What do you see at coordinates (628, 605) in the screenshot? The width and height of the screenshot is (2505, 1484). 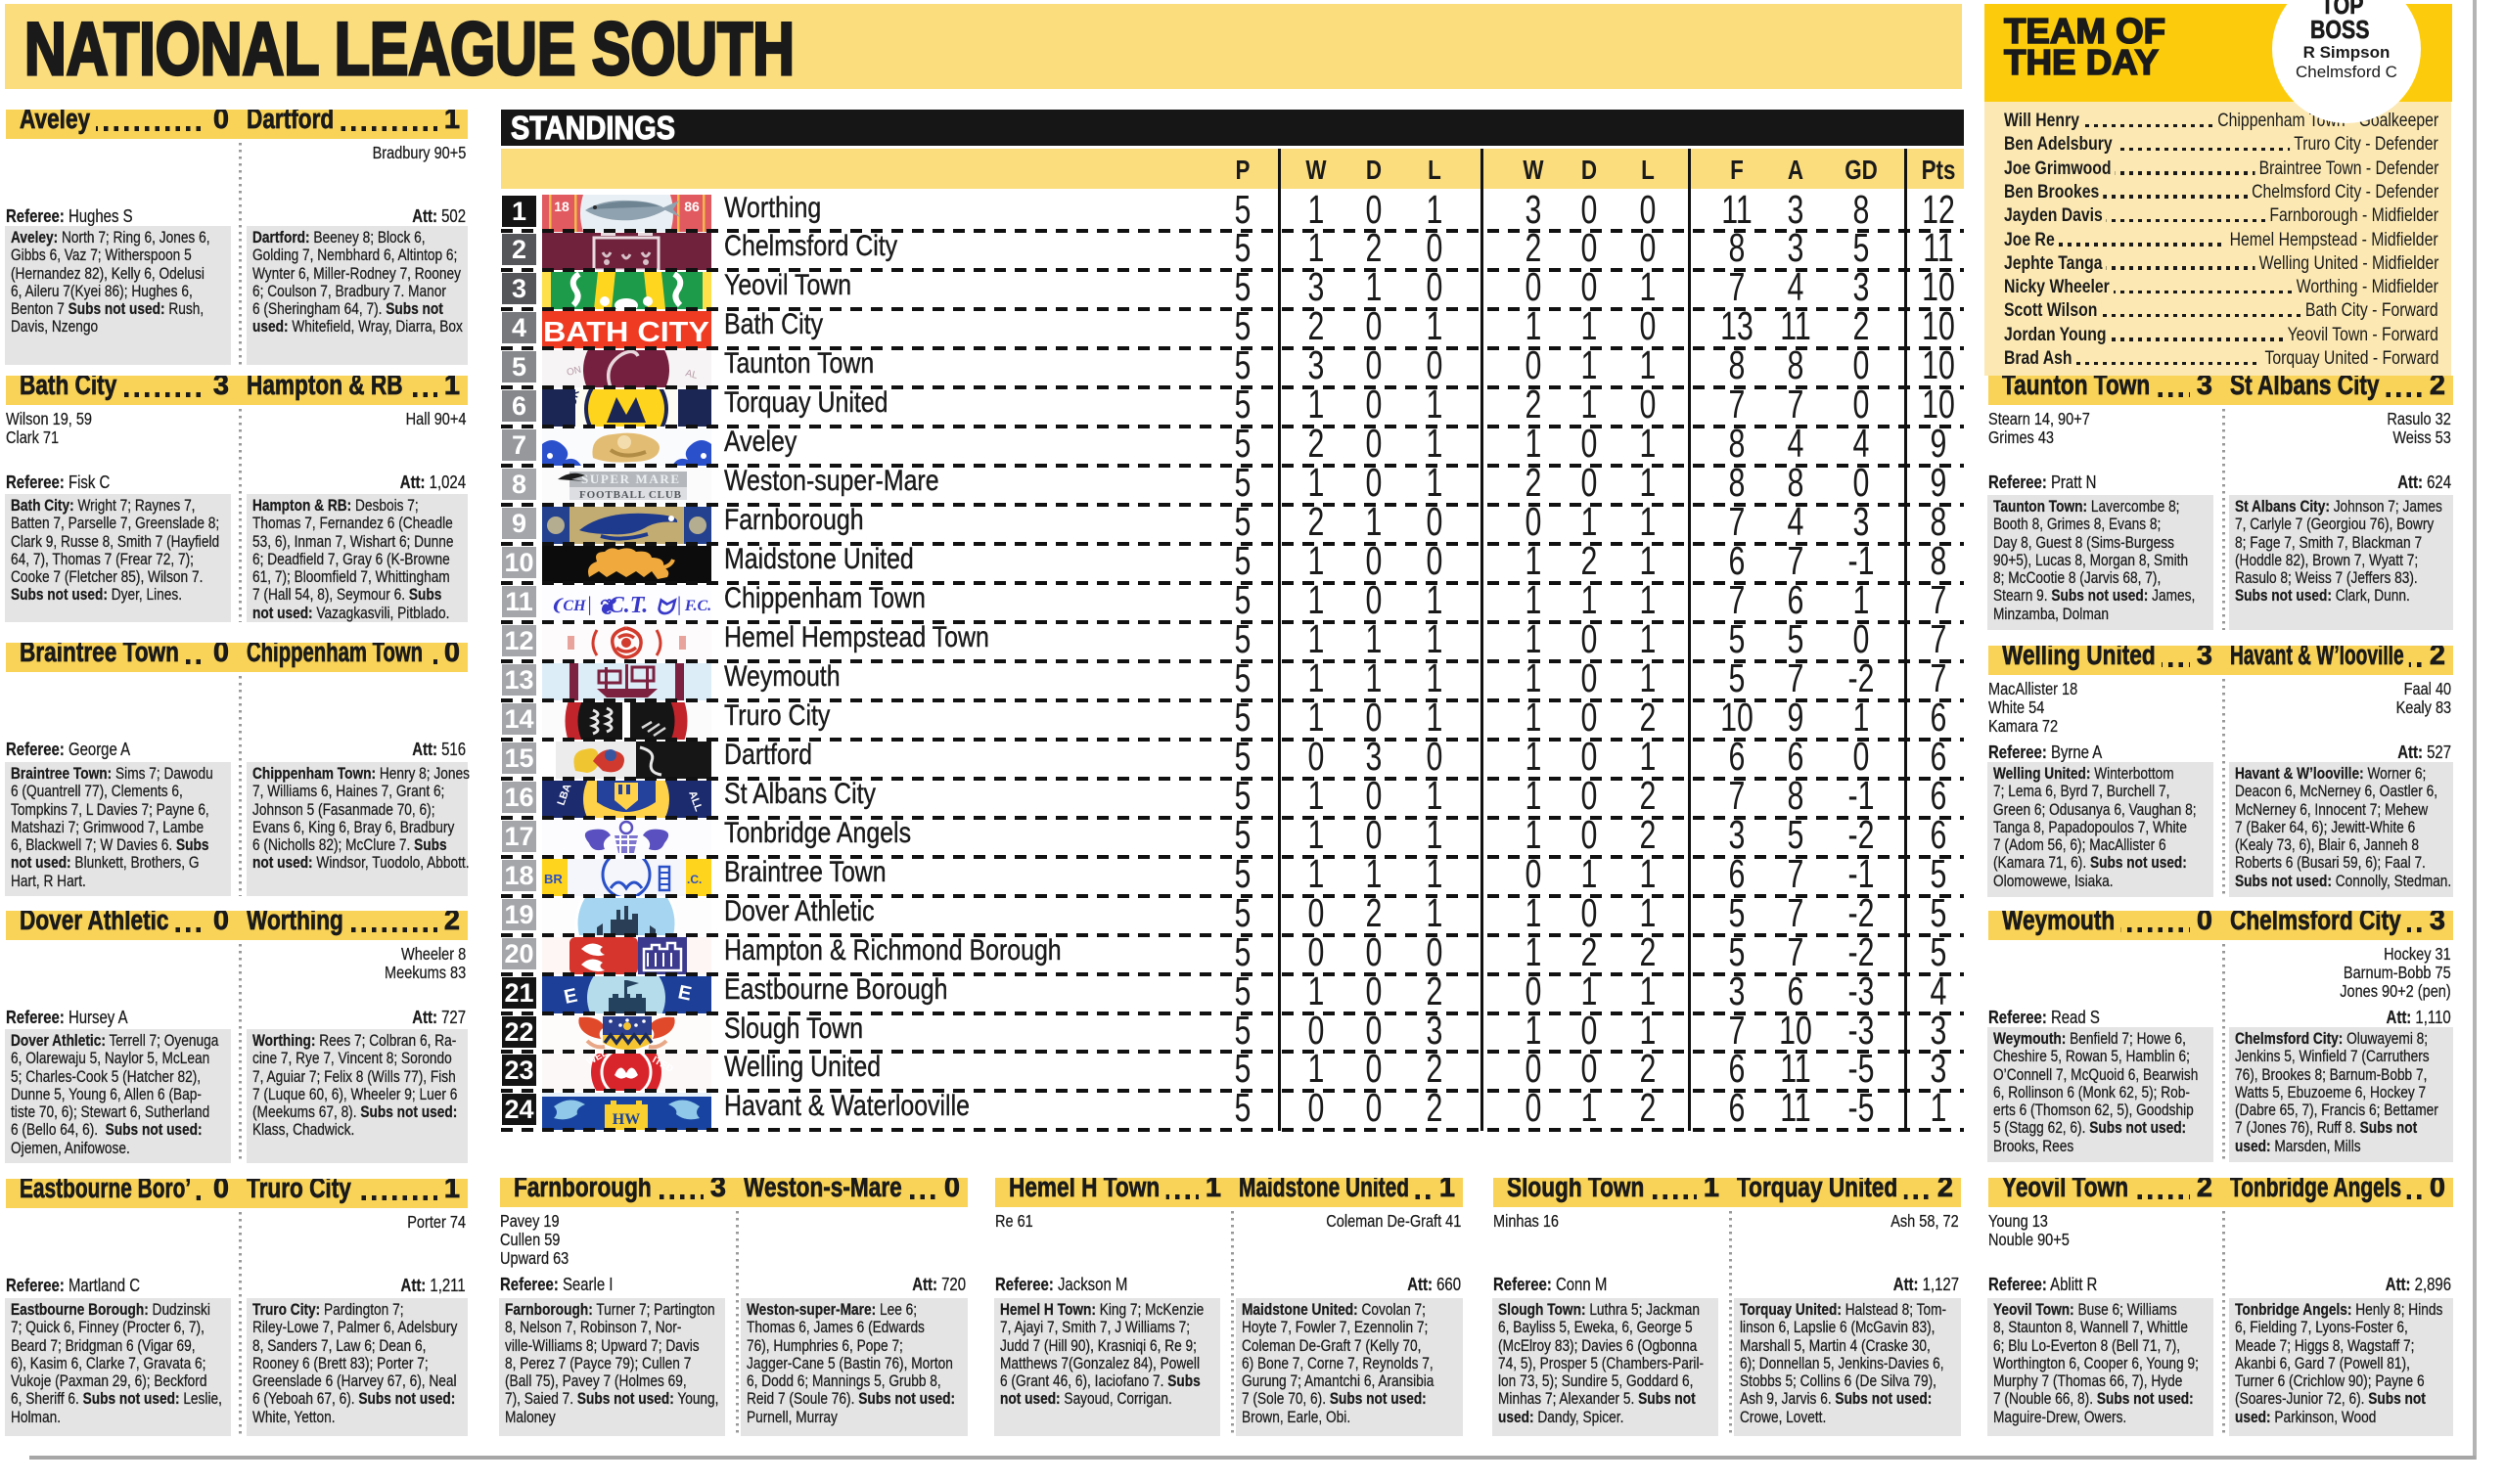 I see `svg-text: C.T.` at bounding box center [628, 605].